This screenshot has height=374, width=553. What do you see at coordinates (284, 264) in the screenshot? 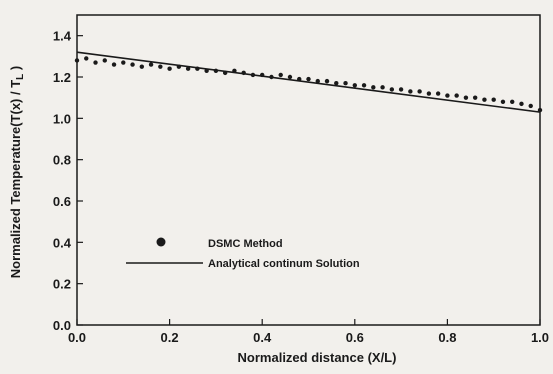
I see `legend-label-analytical: Analytical continum Solution` at bounding box center [284, 264].